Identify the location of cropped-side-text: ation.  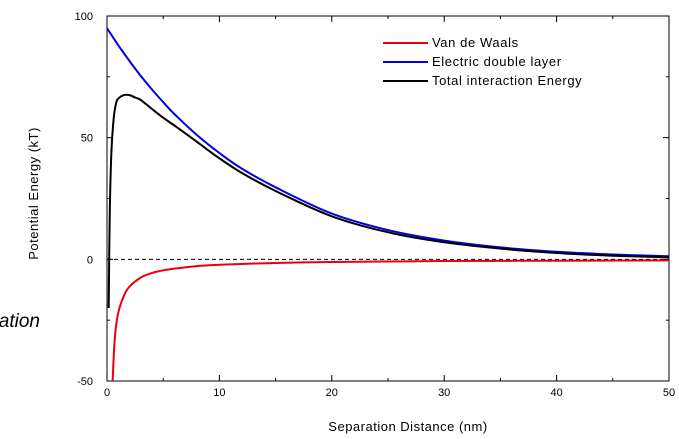
(20, 321).